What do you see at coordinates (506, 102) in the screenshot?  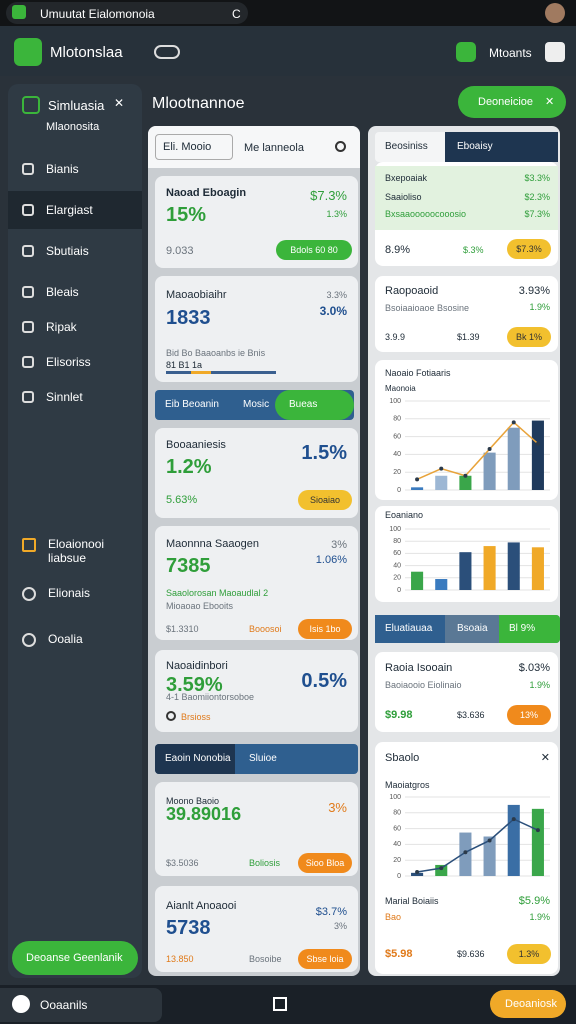 I see `action-button: Deoneicioe` at bounding box center [506, 102].